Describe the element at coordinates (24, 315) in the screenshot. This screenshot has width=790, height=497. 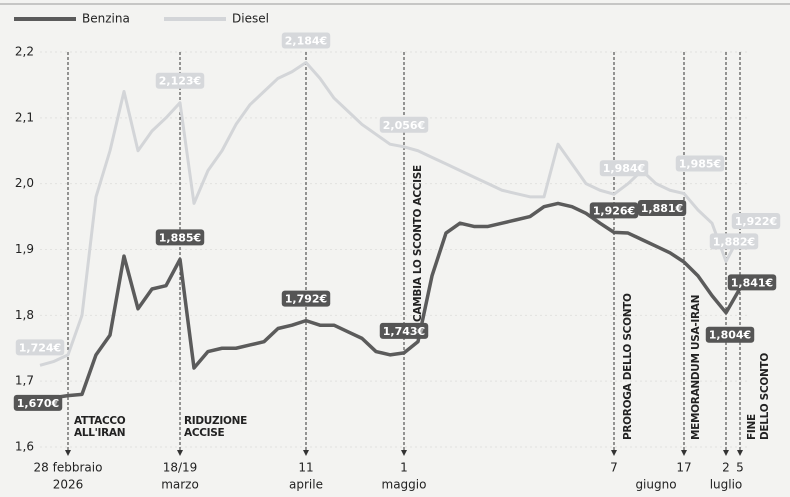
I see `y-tick-label: 1,8` at that location.